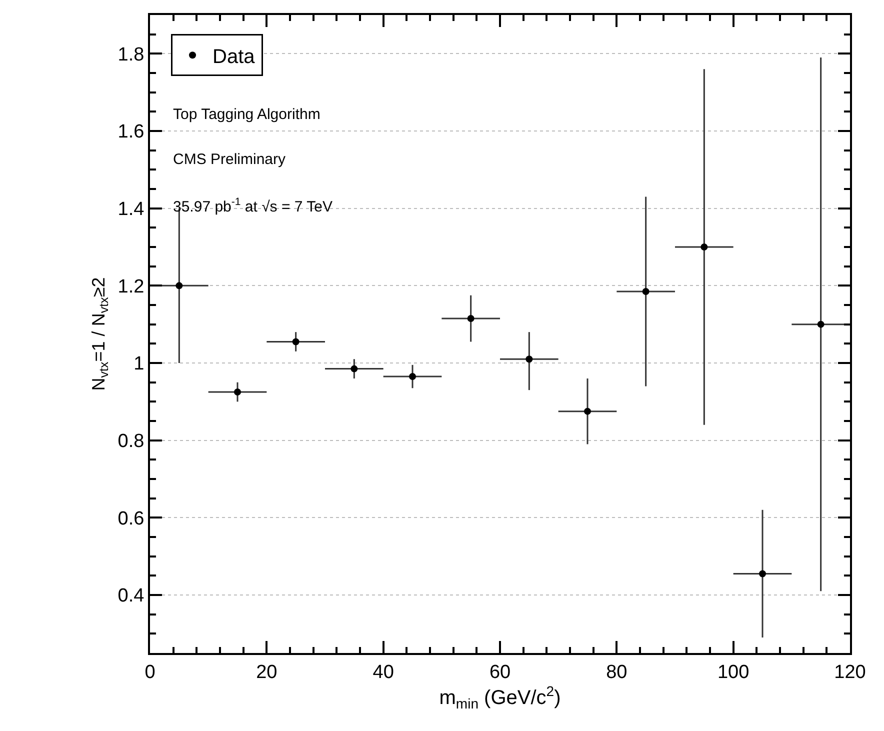  I want to click on y-tick-label: 1.4, so click(131, 209).